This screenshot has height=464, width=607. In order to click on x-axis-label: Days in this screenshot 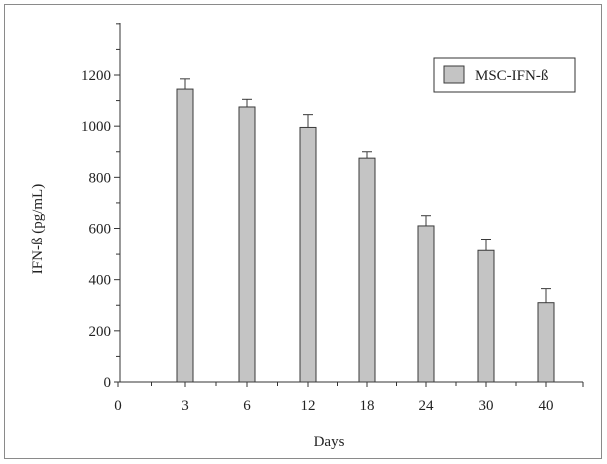, I will do `click(329, 442)`.